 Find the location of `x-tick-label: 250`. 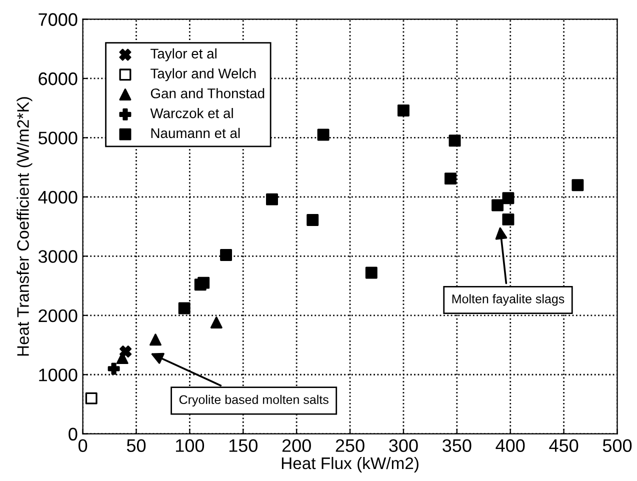

x-tick-label: 250 is located at coordinates (350, 445).